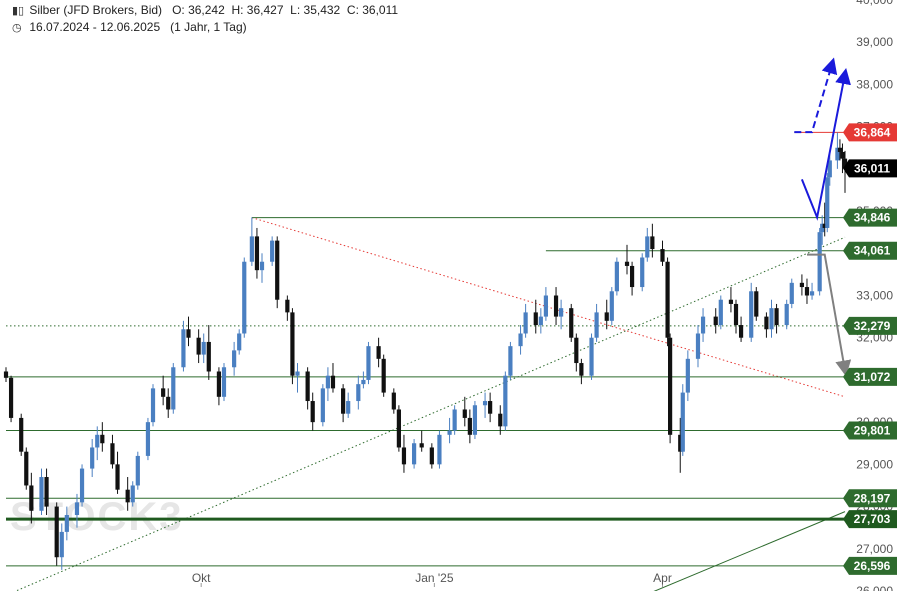 This screenshot has width=900, height=591. What do you see at coordinates (17, 28) in the screenshot?
I see `clock-icon: ◷` at bounding box center [17, 28].